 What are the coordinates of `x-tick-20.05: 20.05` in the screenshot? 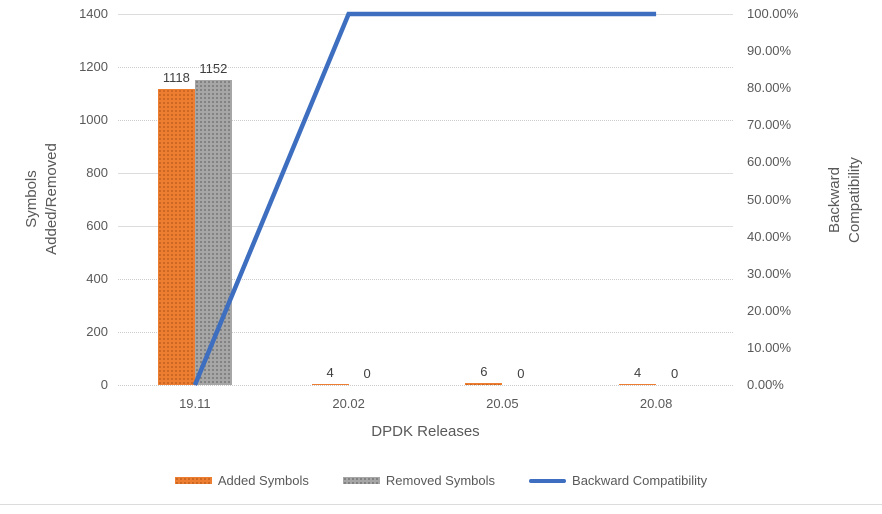 It's located at (502, 403).